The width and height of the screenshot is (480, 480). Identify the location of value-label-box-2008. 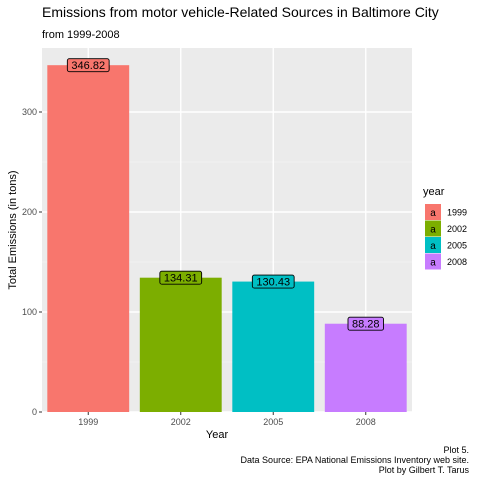
(365, 323).